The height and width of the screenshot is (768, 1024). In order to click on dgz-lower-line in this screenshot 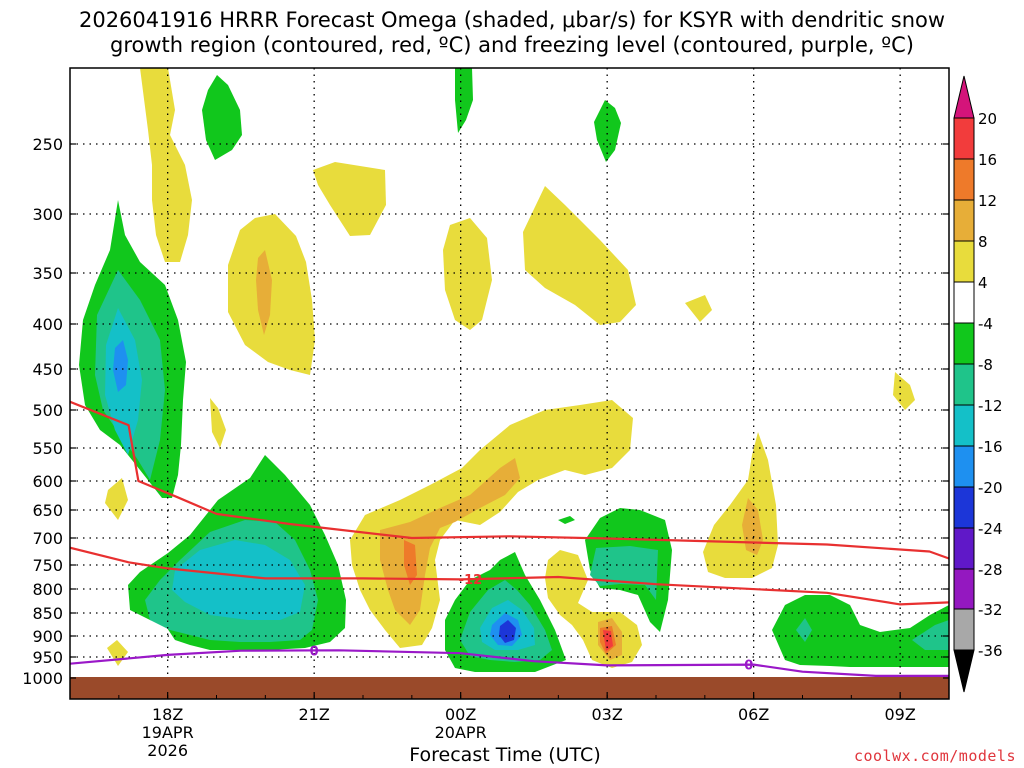, I will do `click(509, 576)`.